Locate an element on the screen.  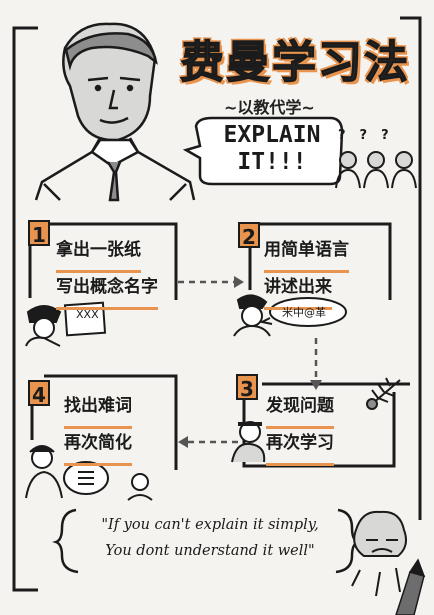
person-with-list-doodle is located at coordinates (89, 473).